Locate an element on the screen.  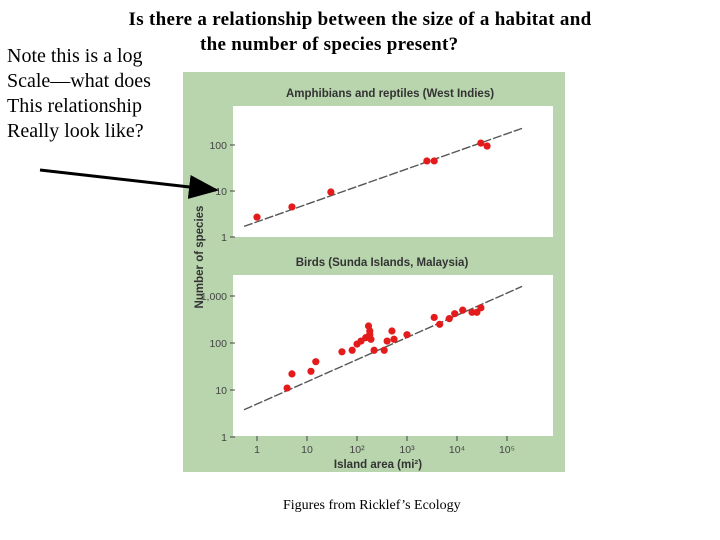
chart-2-y-tick-label: 1,000 is located at coordinates (214, 297).